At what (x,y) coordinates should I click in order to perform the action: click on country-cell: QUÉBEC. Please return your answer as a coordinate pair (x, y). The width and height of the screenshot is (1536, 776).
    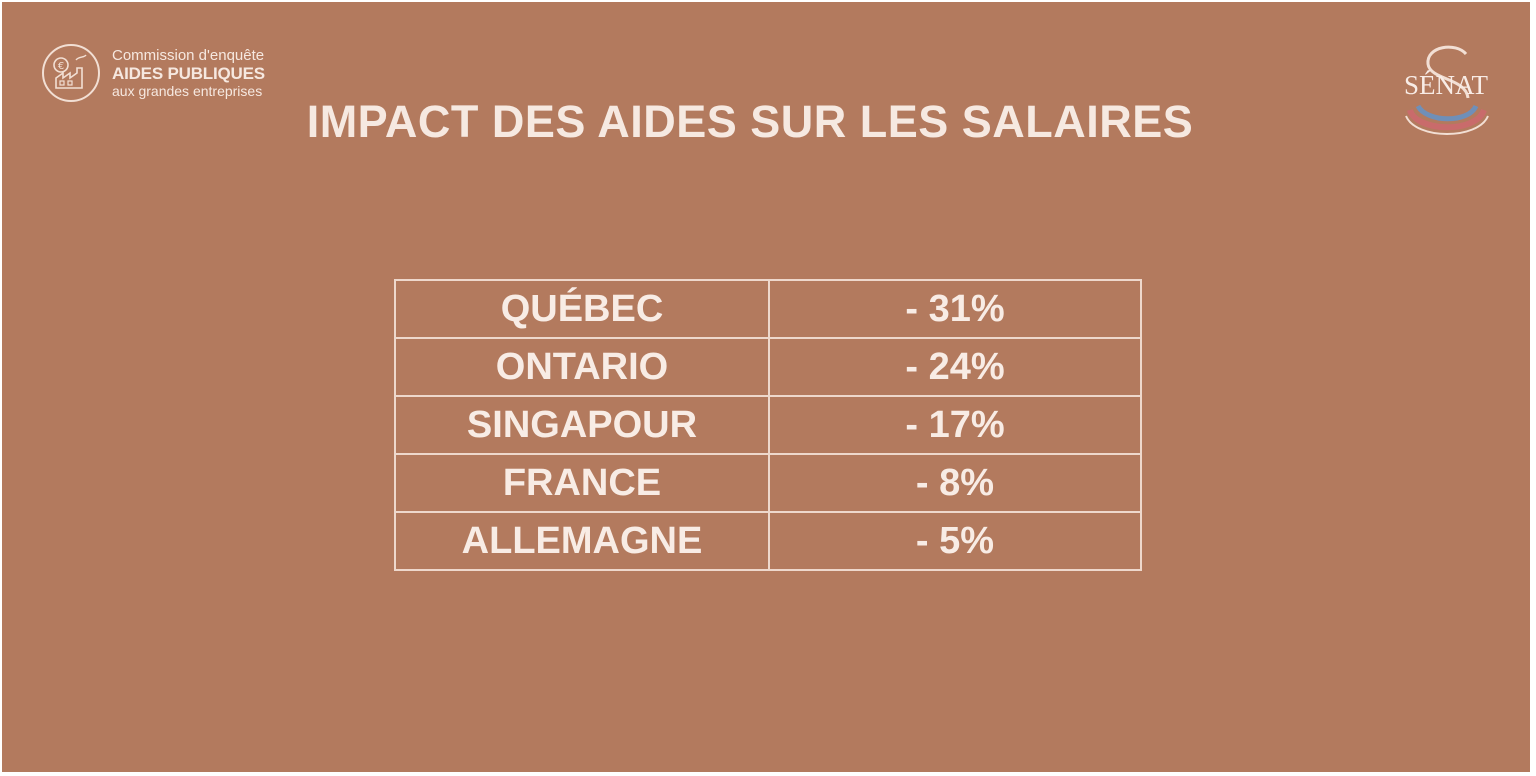
    Looking at the image, I should click on (582, 309).